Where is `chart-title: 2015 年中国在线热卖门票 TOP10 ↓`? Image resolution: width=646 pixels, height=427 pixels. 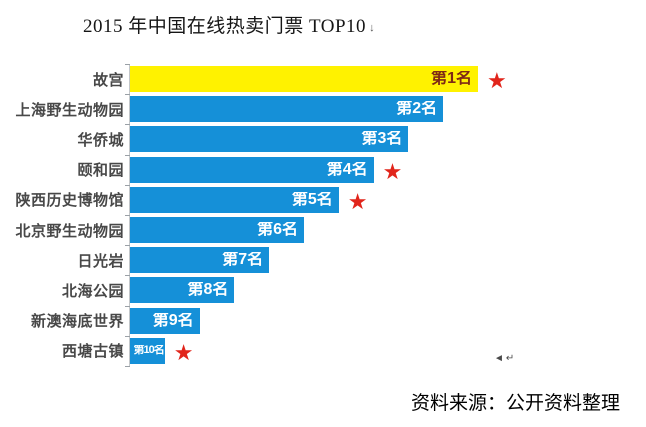 chart-title: 2015 年中国在线热卖门票 TOP10 ↓ is located at coordinates (229, 24).